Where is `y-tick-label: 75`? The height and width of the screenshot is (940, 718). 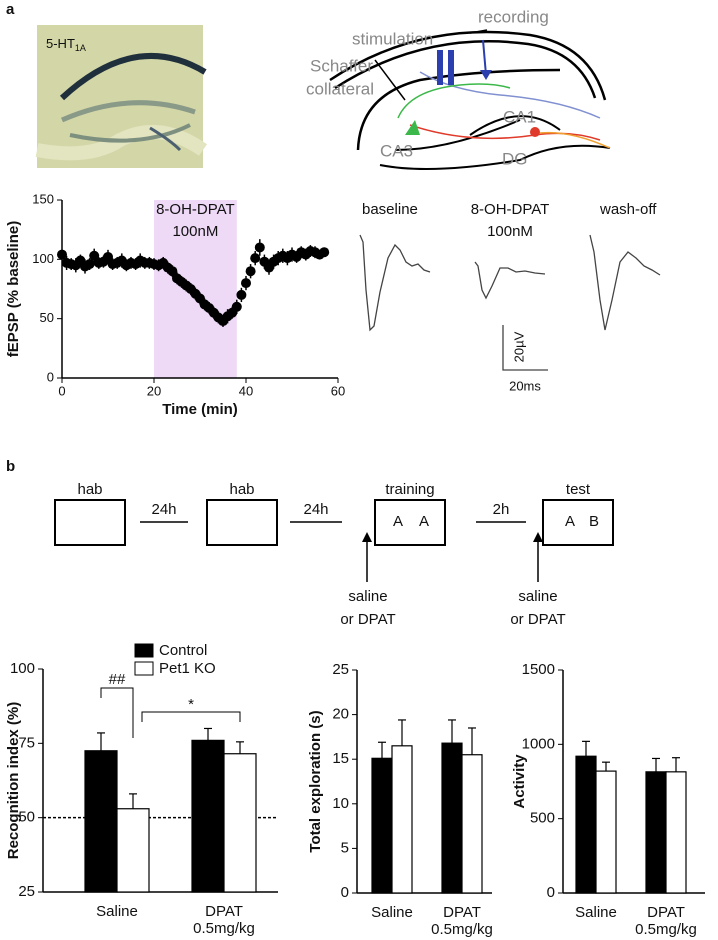 y-tick-label: 75 is located at coordinates (26, 742).